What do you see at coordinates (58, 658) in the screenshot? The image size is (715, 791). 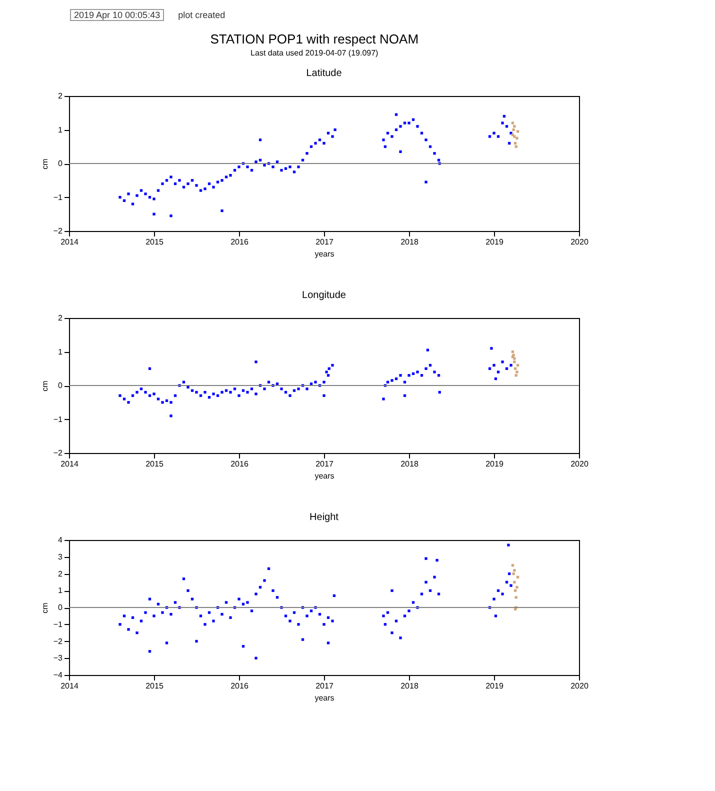 I see `y-tick-label: −3` at bounding box center [58, 658].